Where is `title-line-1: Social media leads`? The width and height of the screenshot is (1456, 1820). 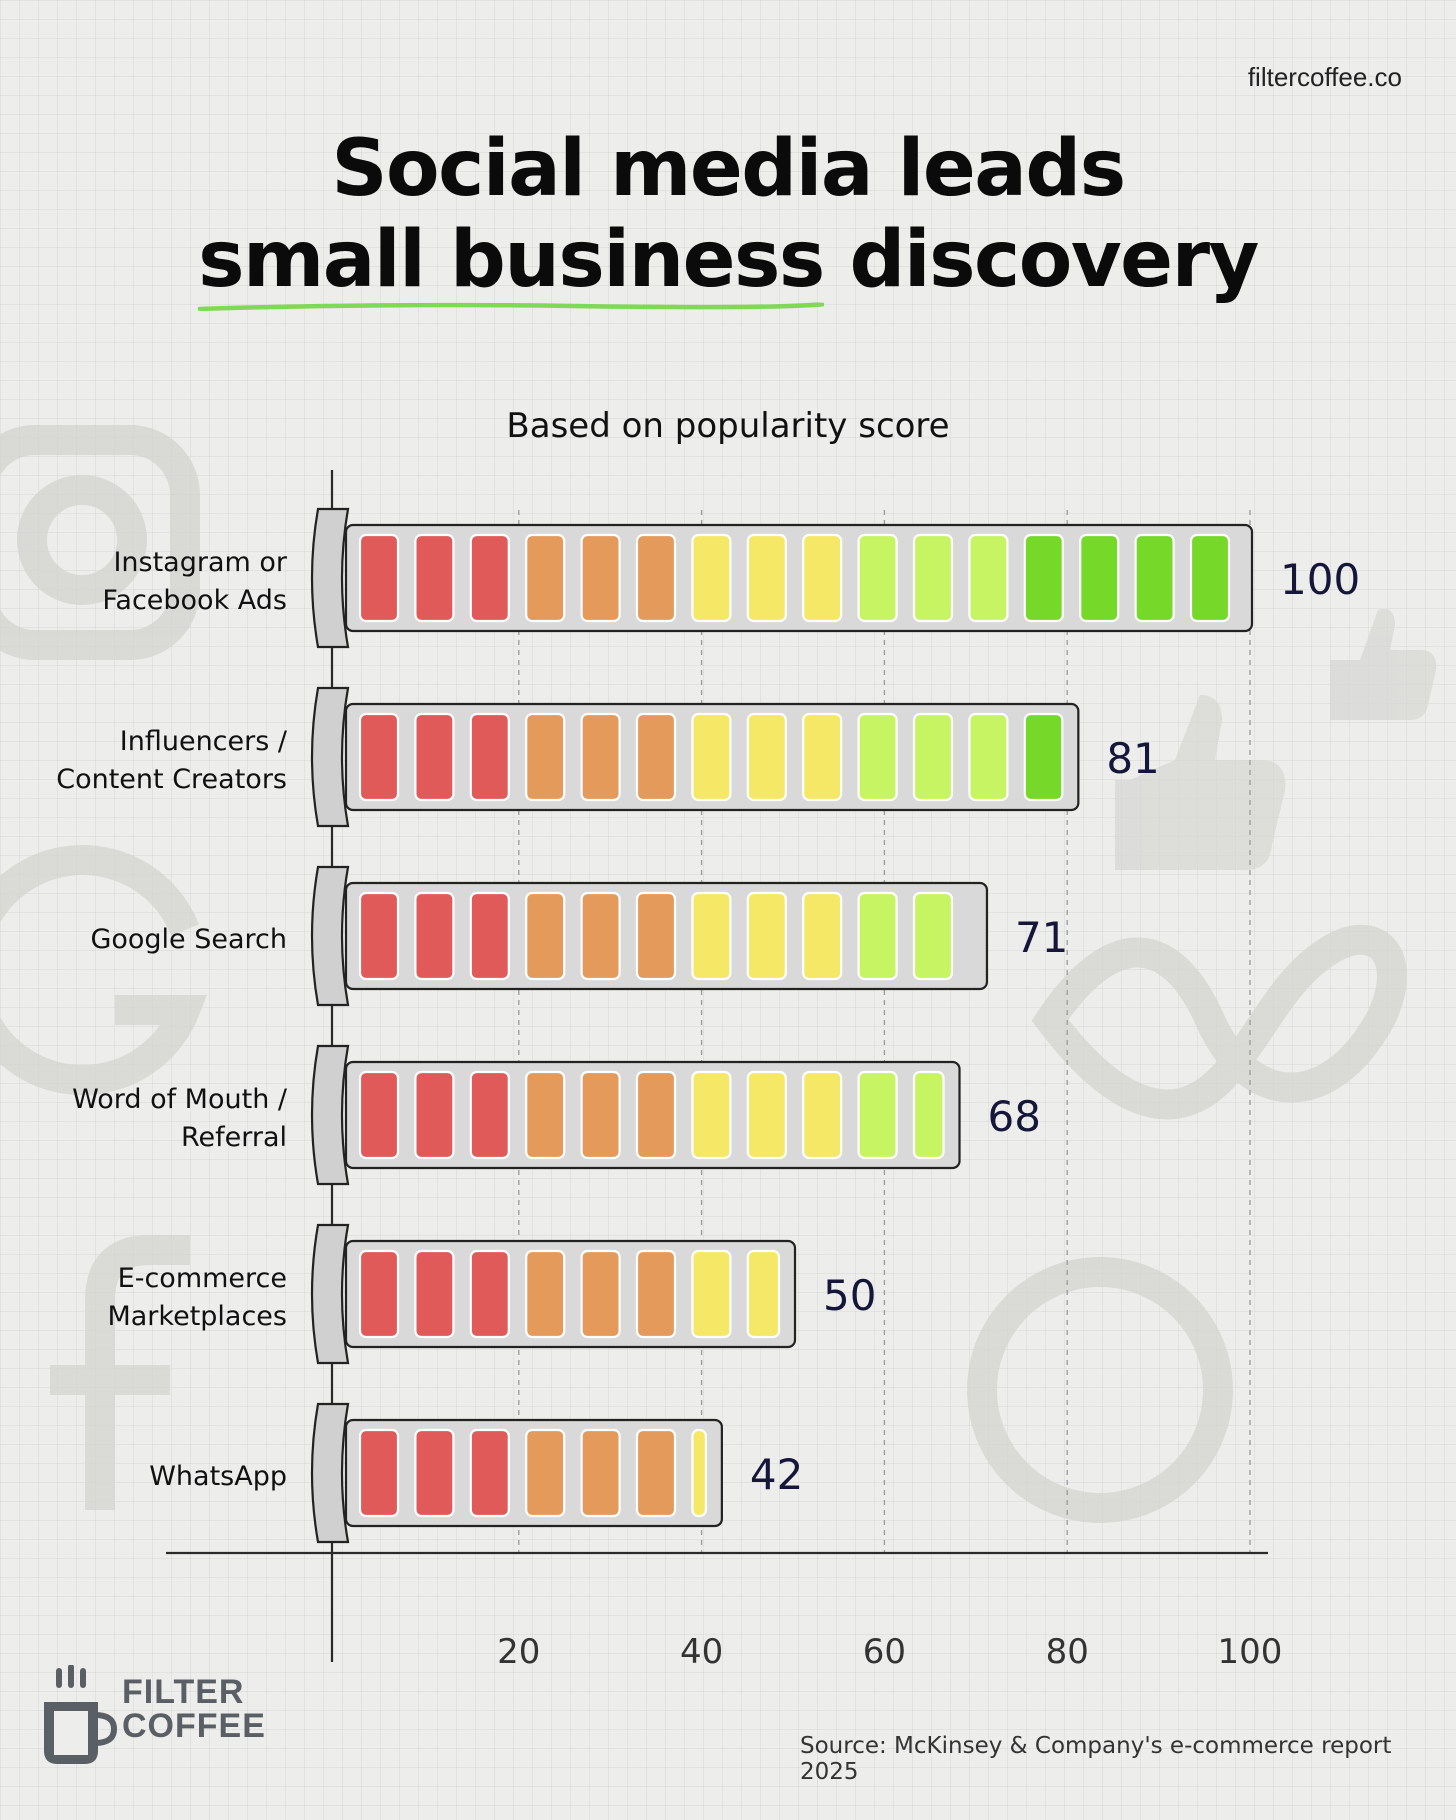
title-line-1: Social media leads is located at coordinates (728, 169).